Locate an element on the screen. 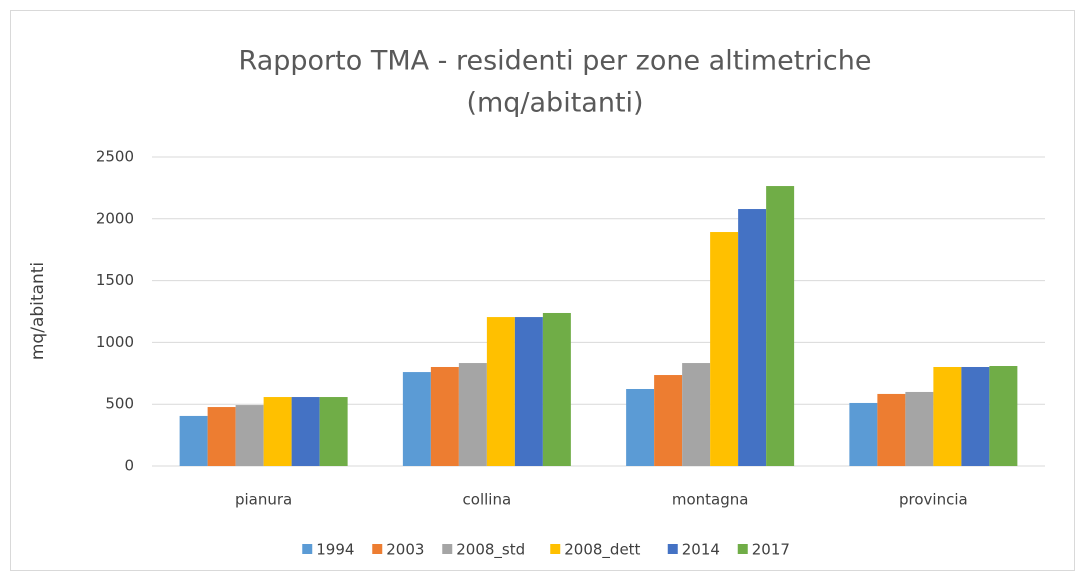 Image resolution: width=1085 pixels, height=581 pixels. legend-label: 2008_dett is located at coordinates (602, 550).